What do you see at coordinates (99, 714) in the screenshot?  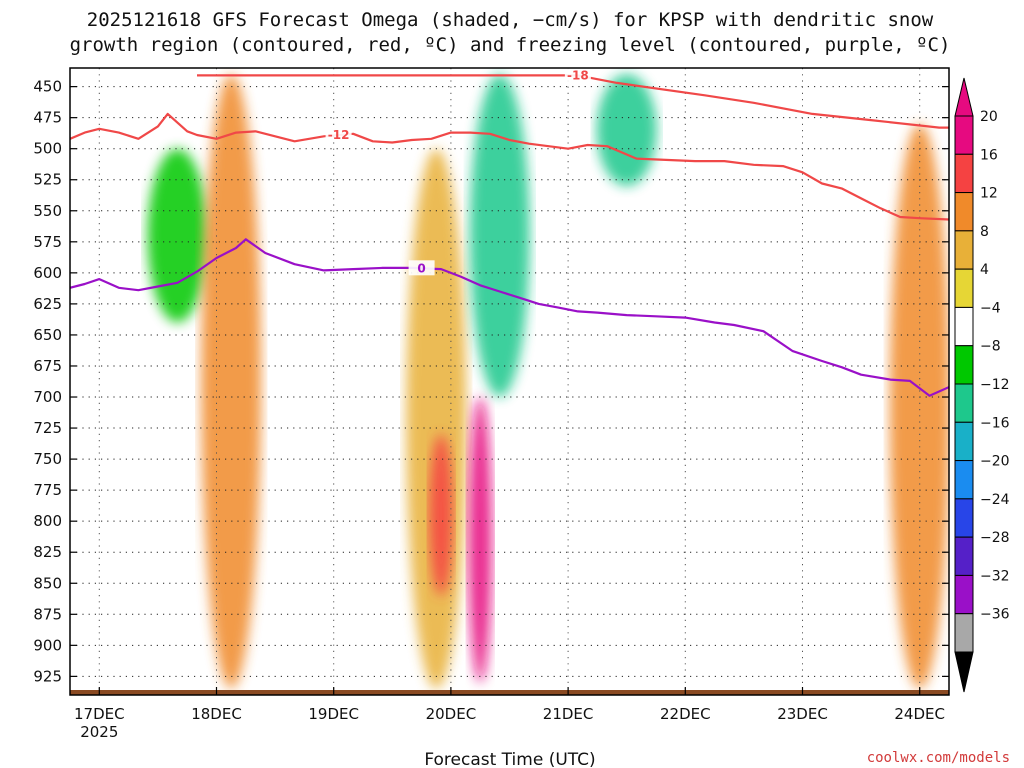 I see `x-tick-label: 17DEC` at bounding box center [99, 714].